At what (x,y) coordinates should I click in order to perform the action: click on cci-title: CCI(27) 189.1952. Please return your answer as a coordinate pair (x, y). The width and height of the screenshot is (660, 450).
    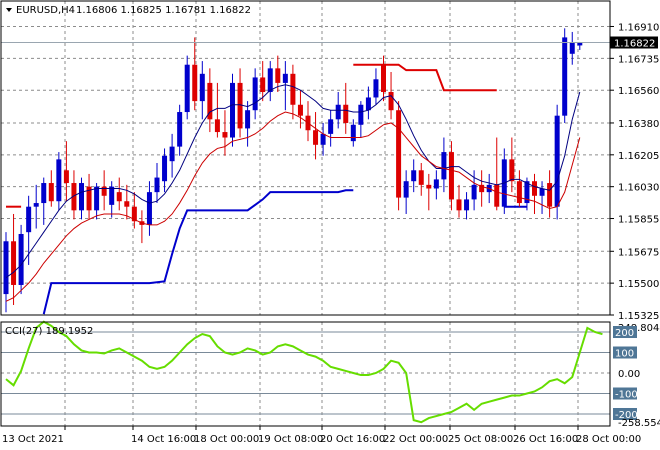
    Looking at the image, I should click on (49, 331).